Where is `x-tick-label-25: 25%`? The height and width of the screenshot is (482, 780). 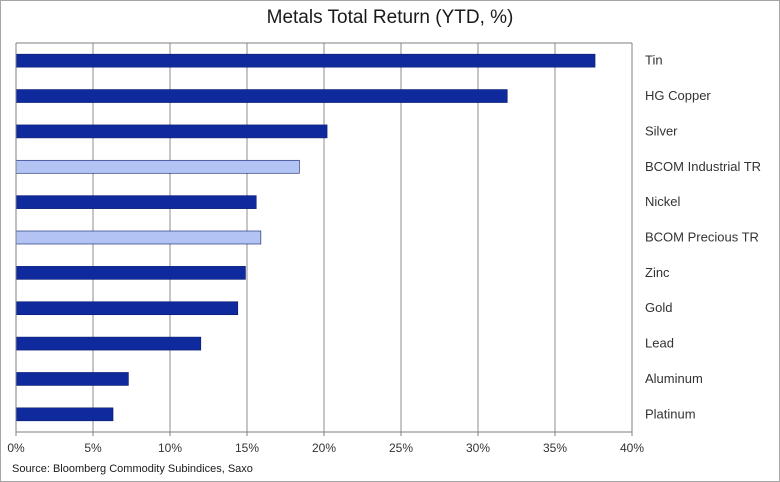 x-tick-label-25: 25% is located at coordinates (401, 448).